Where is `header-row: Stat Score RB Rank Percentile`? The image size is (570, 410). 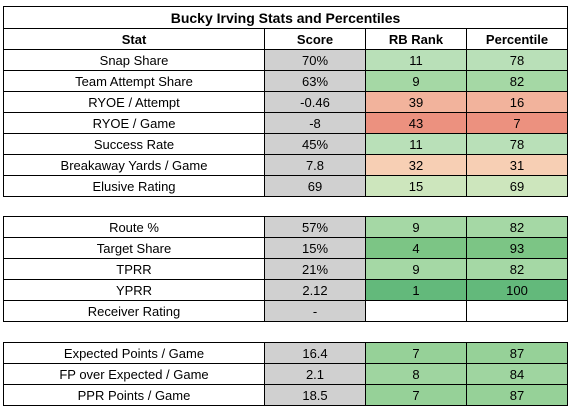
header-row: Stat Score RB Rank Percentile is located at coordinates (285, 39).